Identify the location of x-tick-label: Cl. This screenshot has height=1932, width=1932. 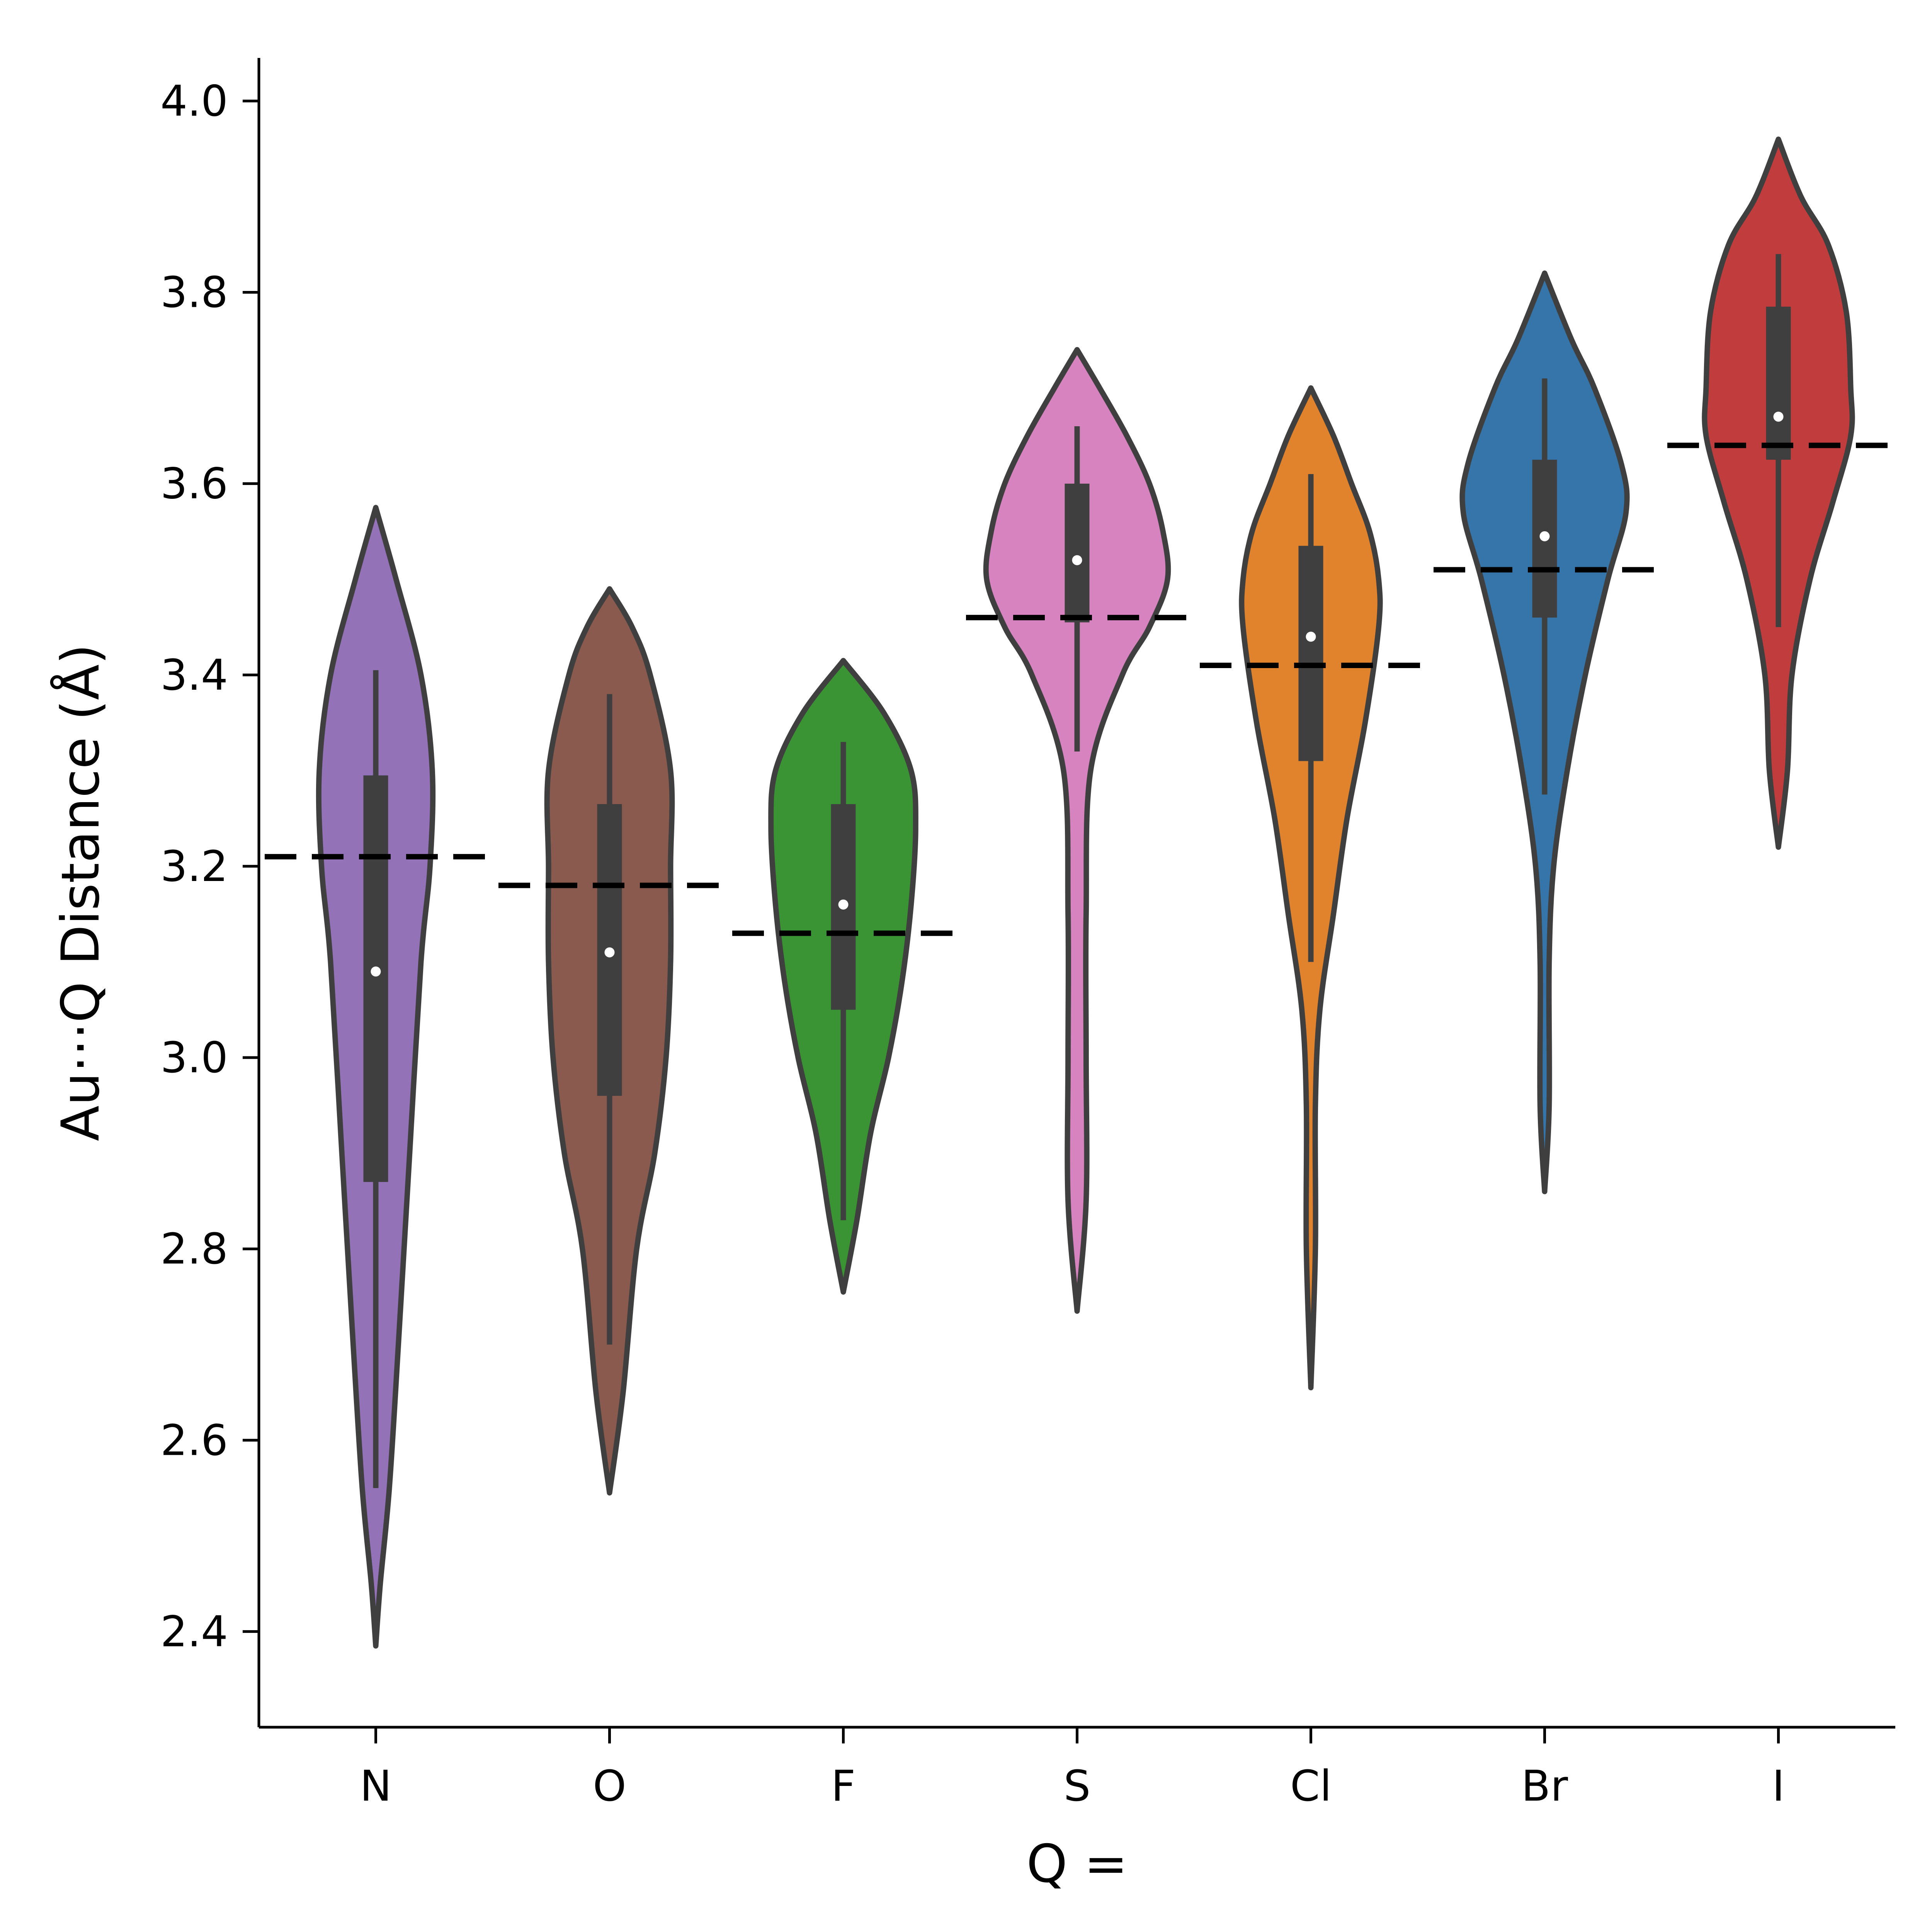
(1311, 1786).